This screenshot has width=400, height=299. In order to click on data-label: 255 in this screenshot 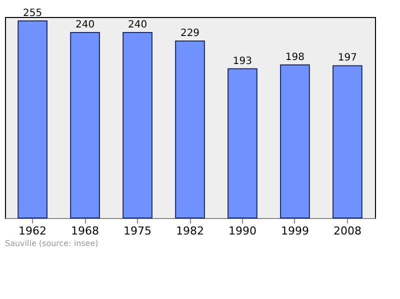, I will do `click(32, 13)`.